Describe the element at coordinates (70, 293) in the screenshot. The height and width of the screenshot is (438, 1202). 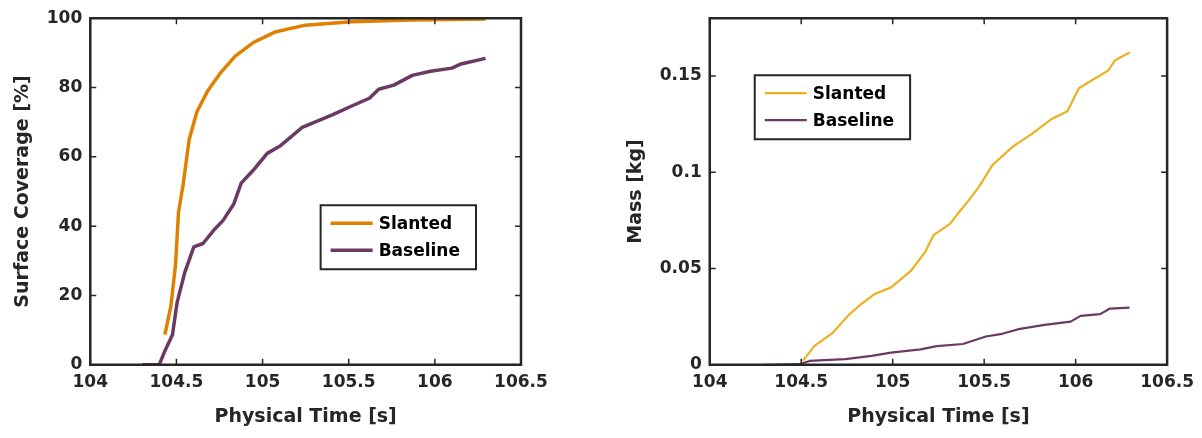
I see `y-tick-label: 20` at that location.